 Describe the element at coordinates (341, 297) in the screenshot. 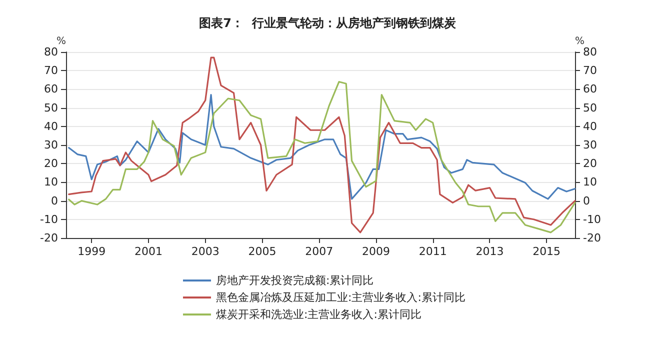

I see `legend-label: 黑色金属冶炼及压延加工业:主营业务收入:累计同比` at that location.